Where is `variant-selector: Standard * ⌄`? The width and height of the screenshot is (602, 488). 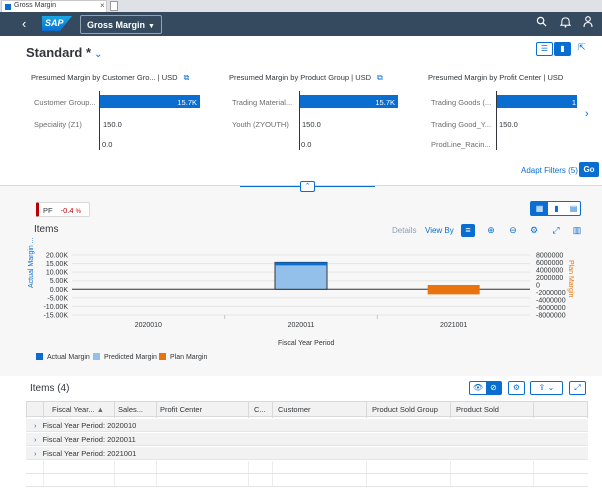
variant-selector: Standard * ⌄ is located at coordinates (64, 52).